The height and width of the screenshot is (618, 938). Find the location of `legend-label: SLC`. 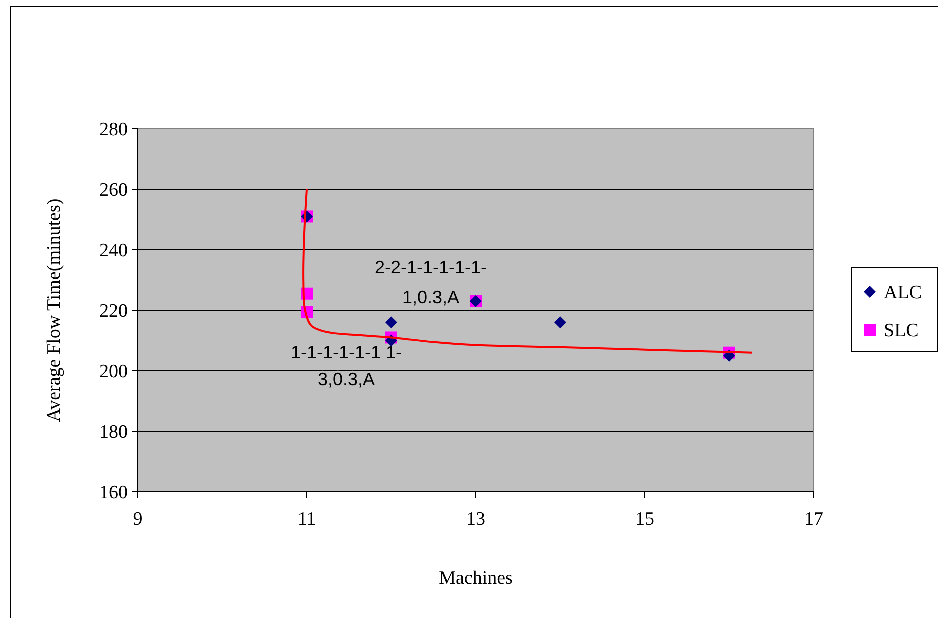

legend-label: SLC is located at coordinates (901, 331).